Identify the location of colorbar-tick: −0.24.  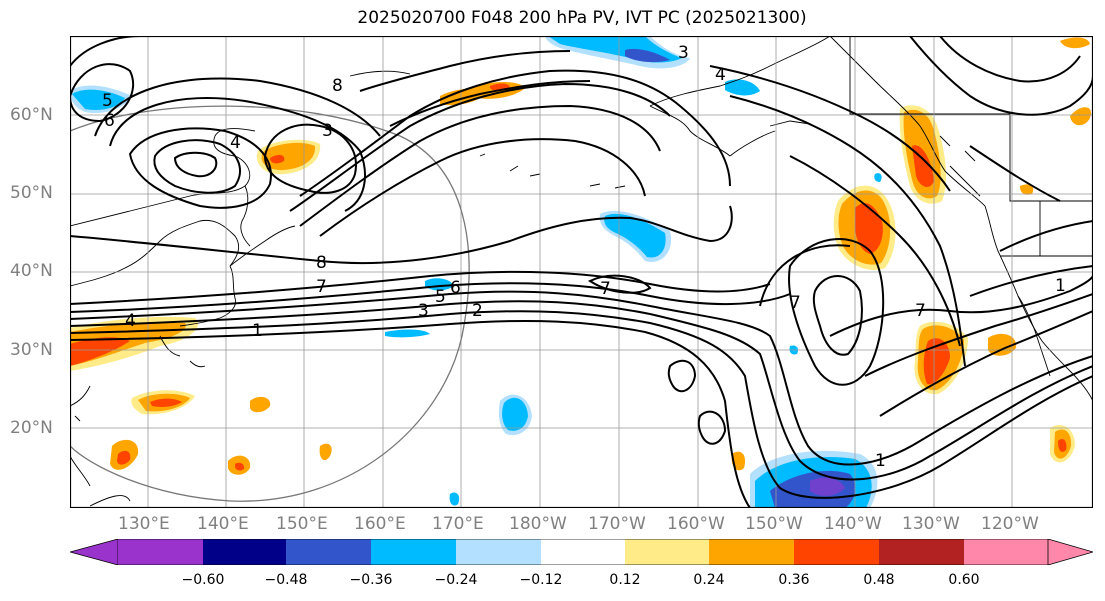
(456, 580).